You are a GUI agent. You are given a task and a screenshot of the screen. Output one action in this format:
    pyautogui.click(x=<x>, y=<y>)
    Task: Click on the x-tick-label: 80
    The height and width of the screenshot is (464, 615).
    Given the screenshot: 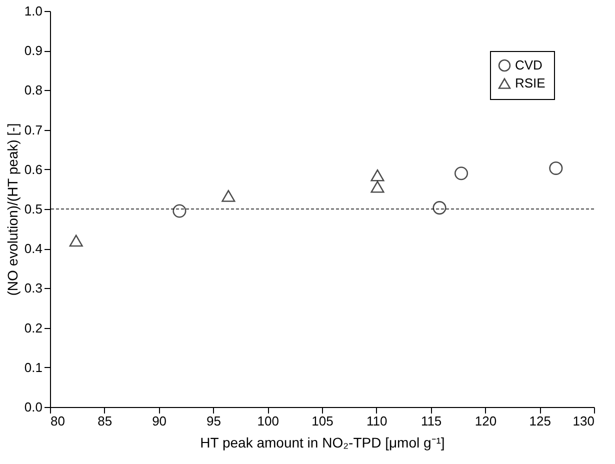 What is the action you would take?
    pyautogui.click(x=57, y=421)
    